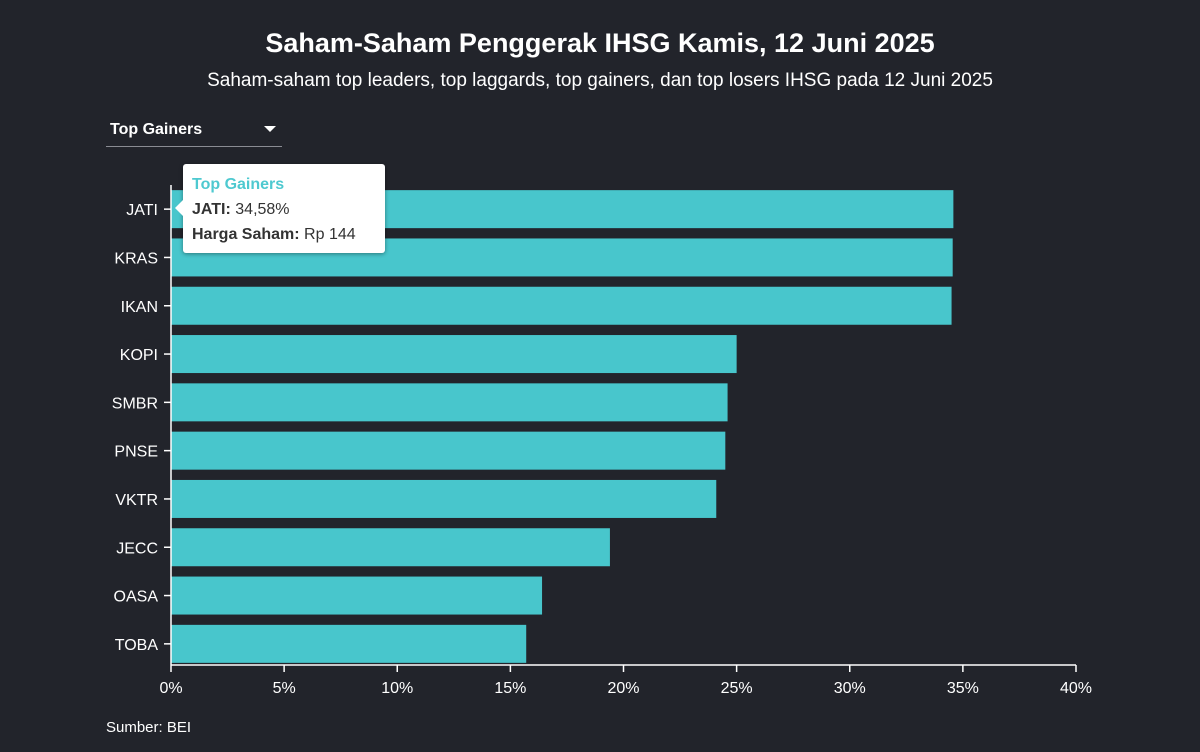 The height and width of the screenshot is (752, 1200). What do you see at coordinates (136, 258) in the screenshot?
I see `y-tick-label: KRAS` at bounding box center [136, 258].